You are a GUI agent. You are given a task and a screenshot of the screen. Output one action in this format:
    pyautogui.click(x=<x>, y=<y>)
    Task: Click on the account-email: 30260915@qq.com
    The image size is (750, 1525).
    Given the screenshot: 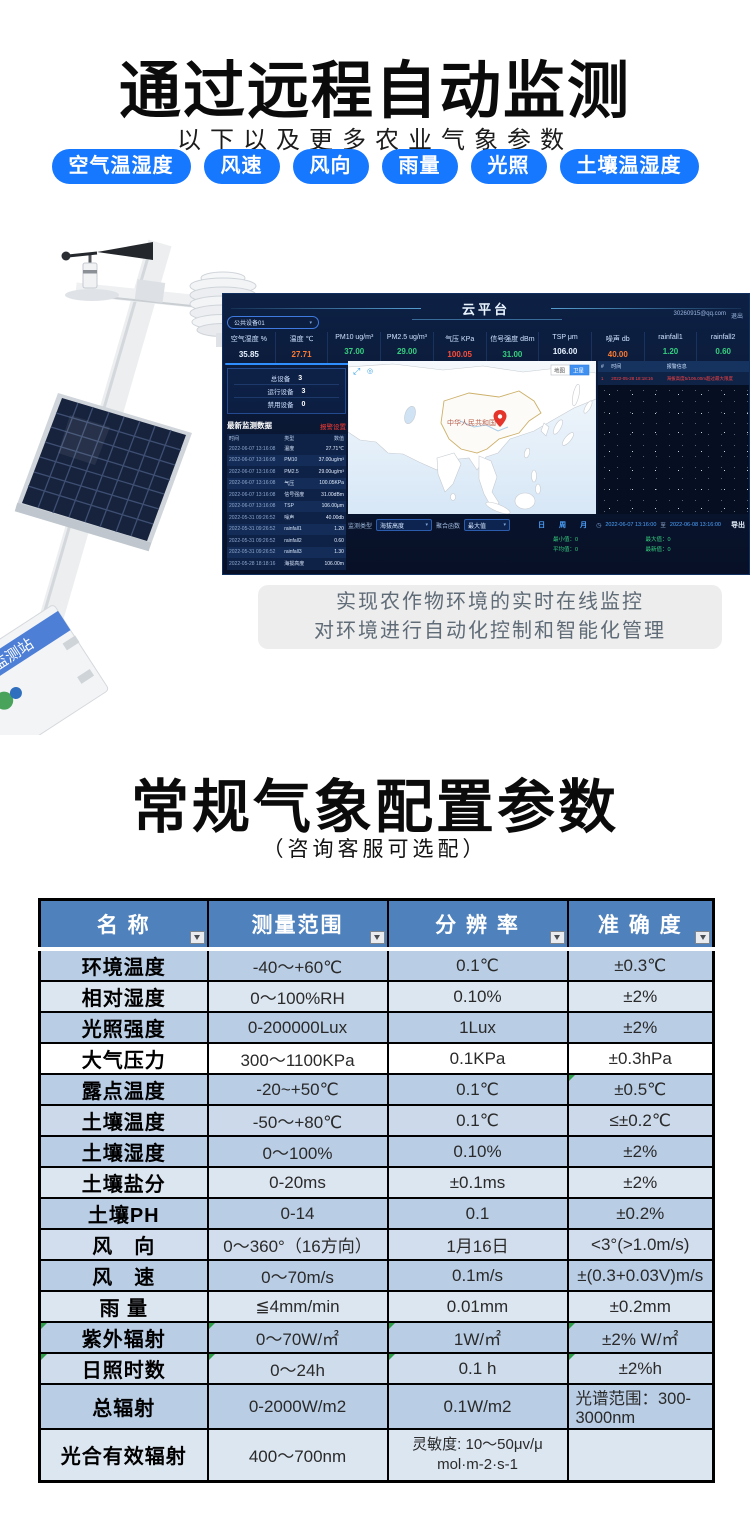 What is the action you would take?
    pyautogui.click(x=699, y=314)
    